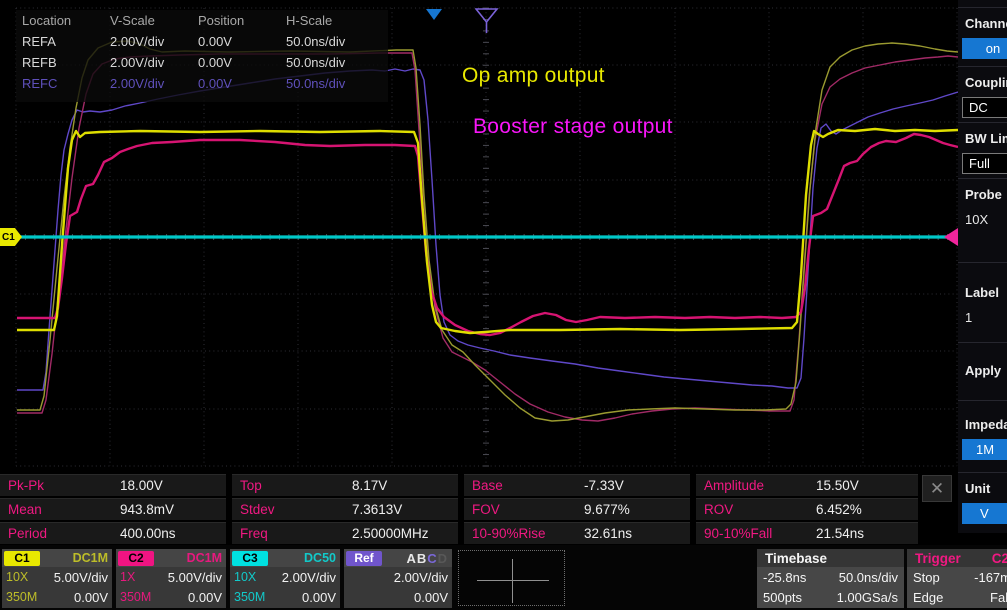  I want to click on ref-horizontal-position-marker-icon, so click(487, 21).